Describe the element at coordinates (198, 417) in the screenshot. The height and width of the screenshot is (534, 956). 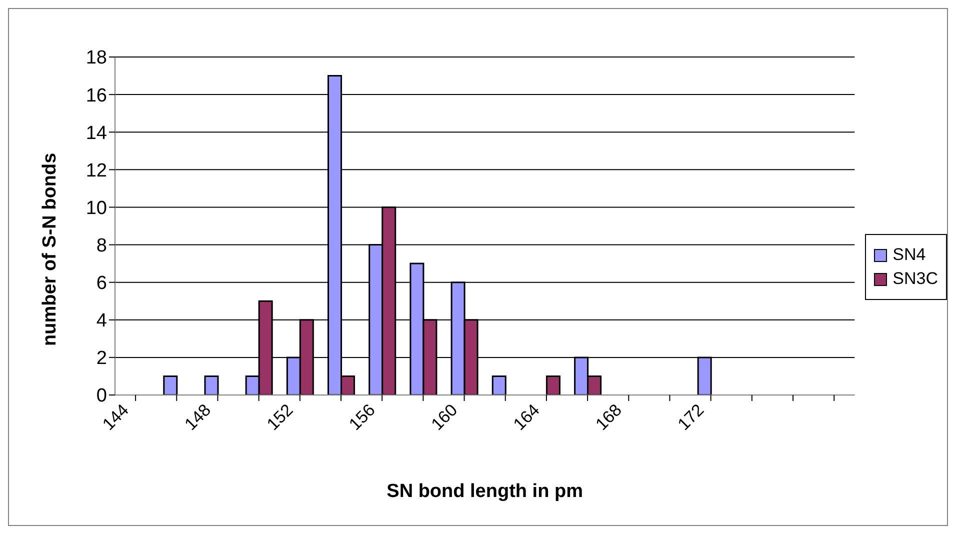
I see `x-tick-label: 148` at that location.